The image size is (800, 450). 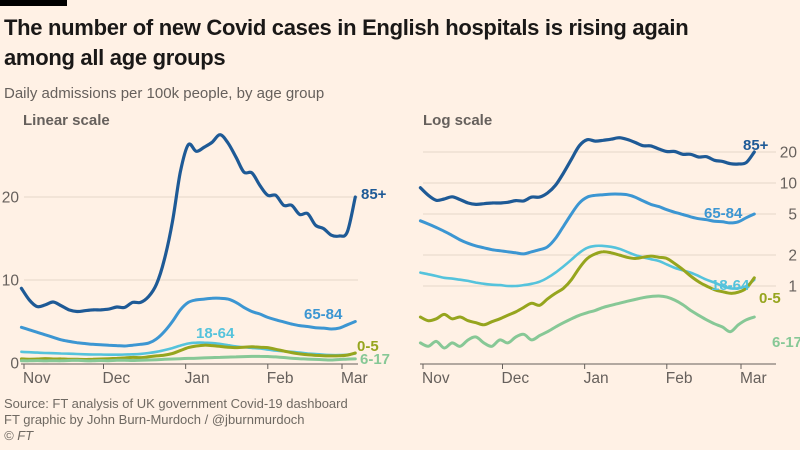 What do you see at coordinates (11, 198) in the screenshot?
I see `y-tick-label-linear-20: 20` at bounding box center [11, 198].